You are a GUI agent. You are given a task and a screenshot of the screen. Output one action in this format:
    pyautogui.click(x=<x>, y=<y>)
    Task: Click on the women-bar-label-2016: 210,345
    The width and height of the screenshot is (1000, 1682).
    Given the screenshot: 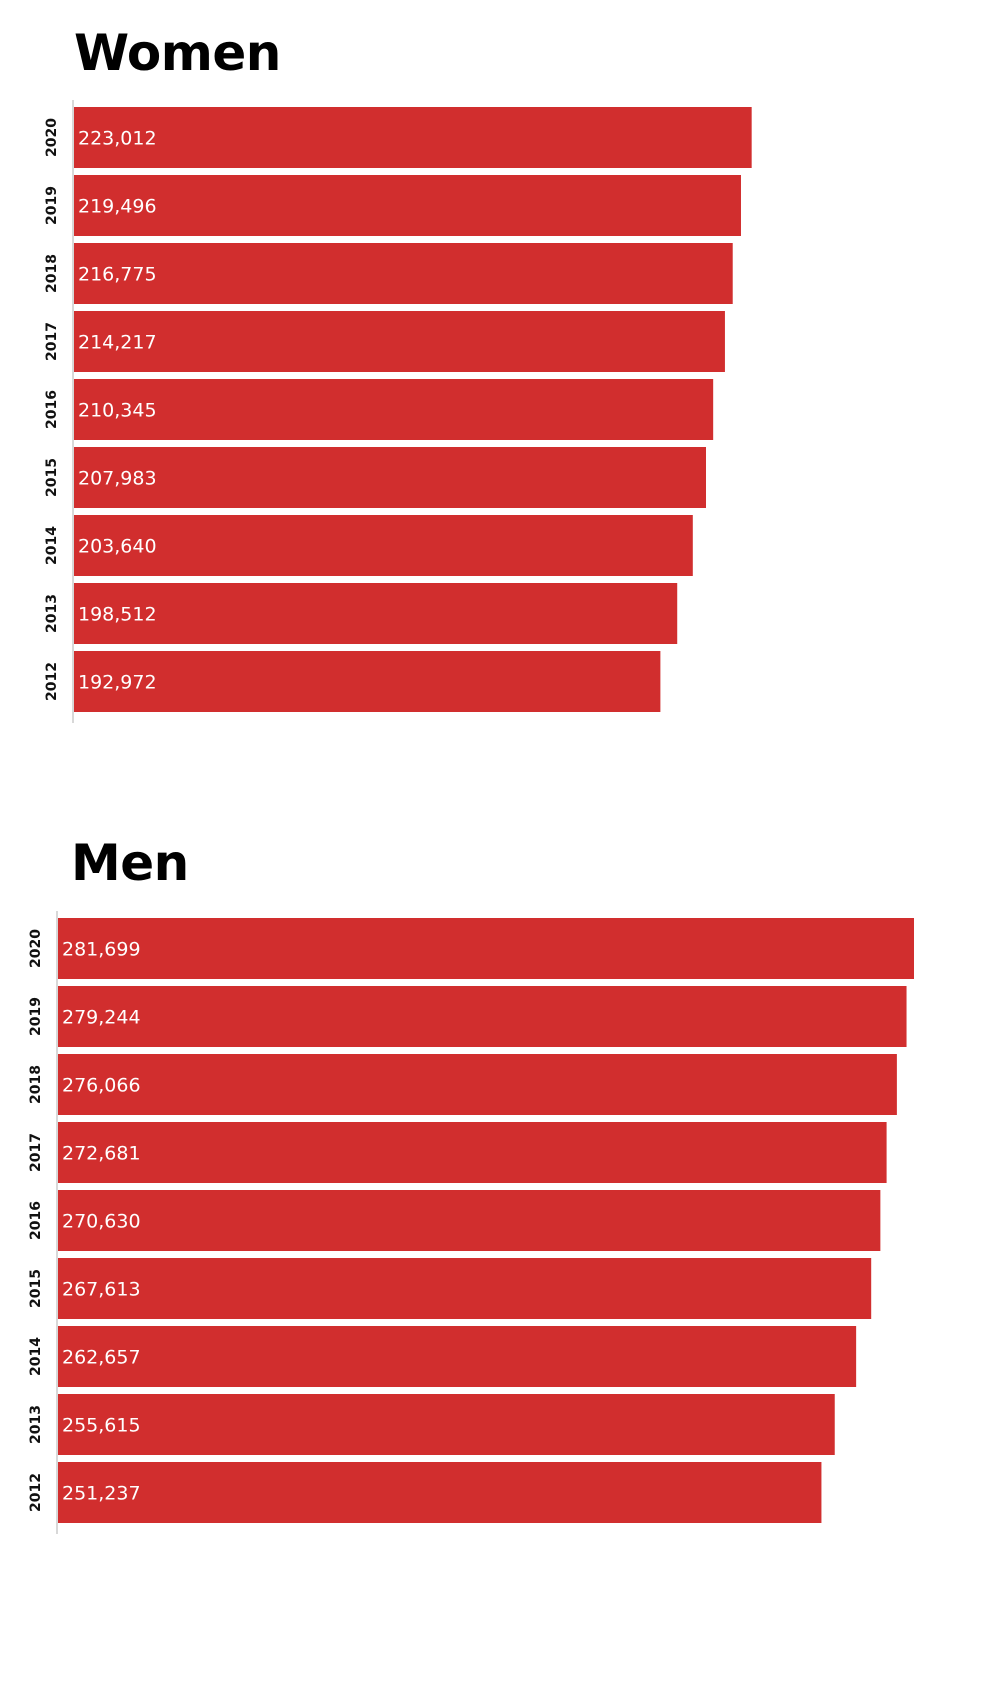 What is the action you would take?
    pyautogui.click(x=117, y=411)
    